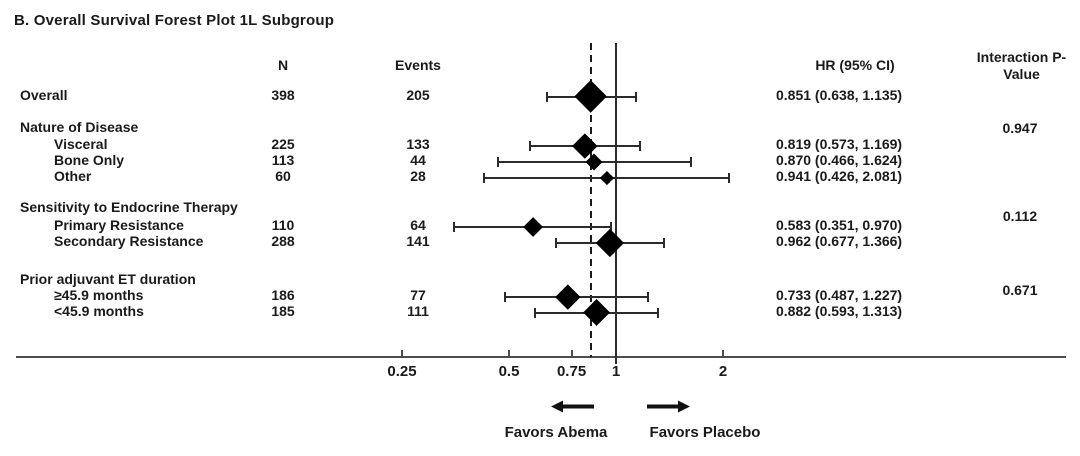 The width and height of the screenshot is (1080, 456). I want to click on events-value: 44, so click(418, 160).